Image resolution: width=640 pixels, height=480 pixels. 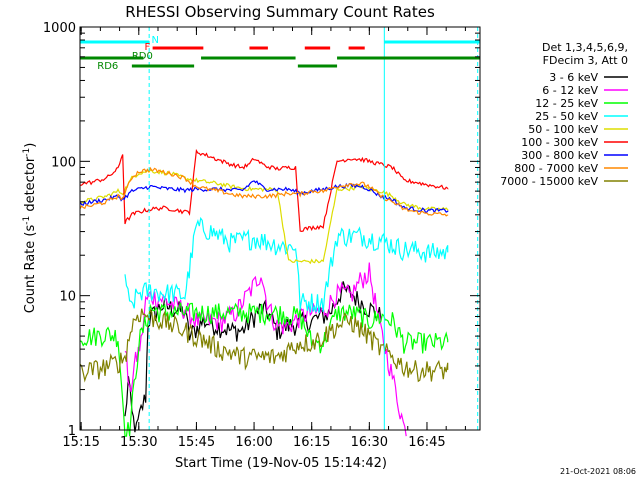 What do you see at coordinates (570, 90) in the screenshot?
I see `legend-label-1: 6 - 12 keV` at bounding box center [570, 90].